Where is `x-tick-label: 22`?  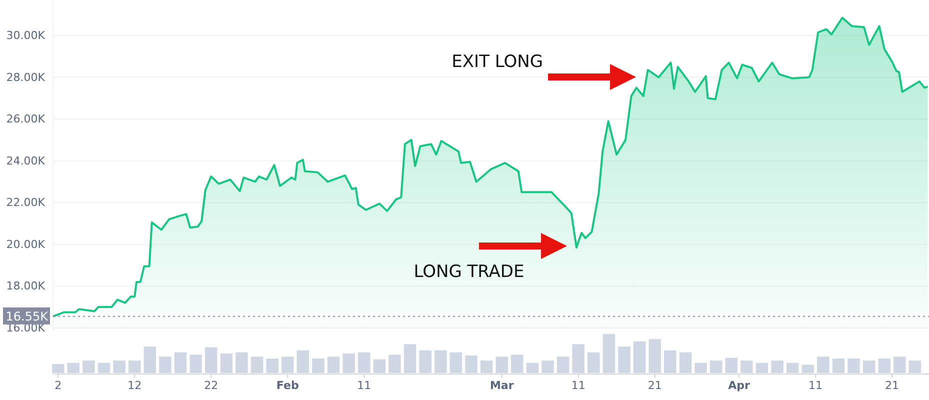 x-tick-label: 22 is located at coordinates (211, 385).